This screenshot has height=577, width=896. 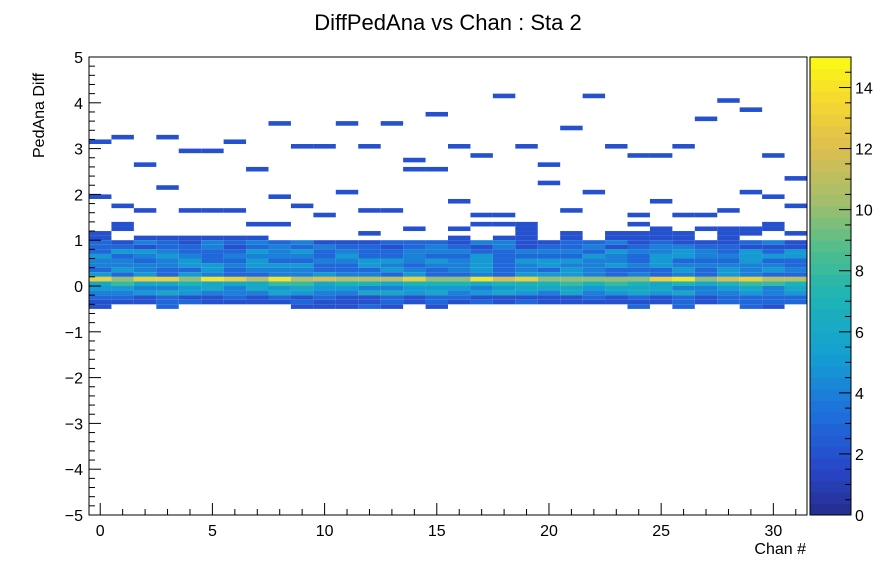 What do you see at coordinates (864, 150) in the screenshot?
I see `colorbar-tick-label: 12` at bounding box center [864, 150].